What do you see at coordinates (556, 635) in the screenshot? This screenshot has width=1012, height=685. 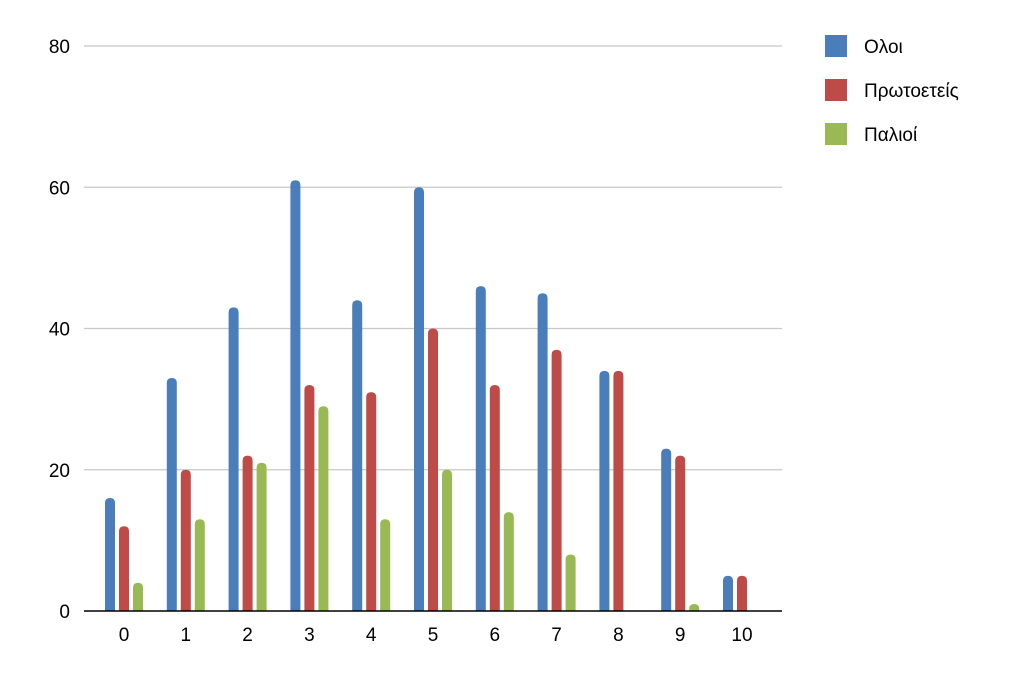 I see `x-tick-label: 7` at bounding box center [556, 635].